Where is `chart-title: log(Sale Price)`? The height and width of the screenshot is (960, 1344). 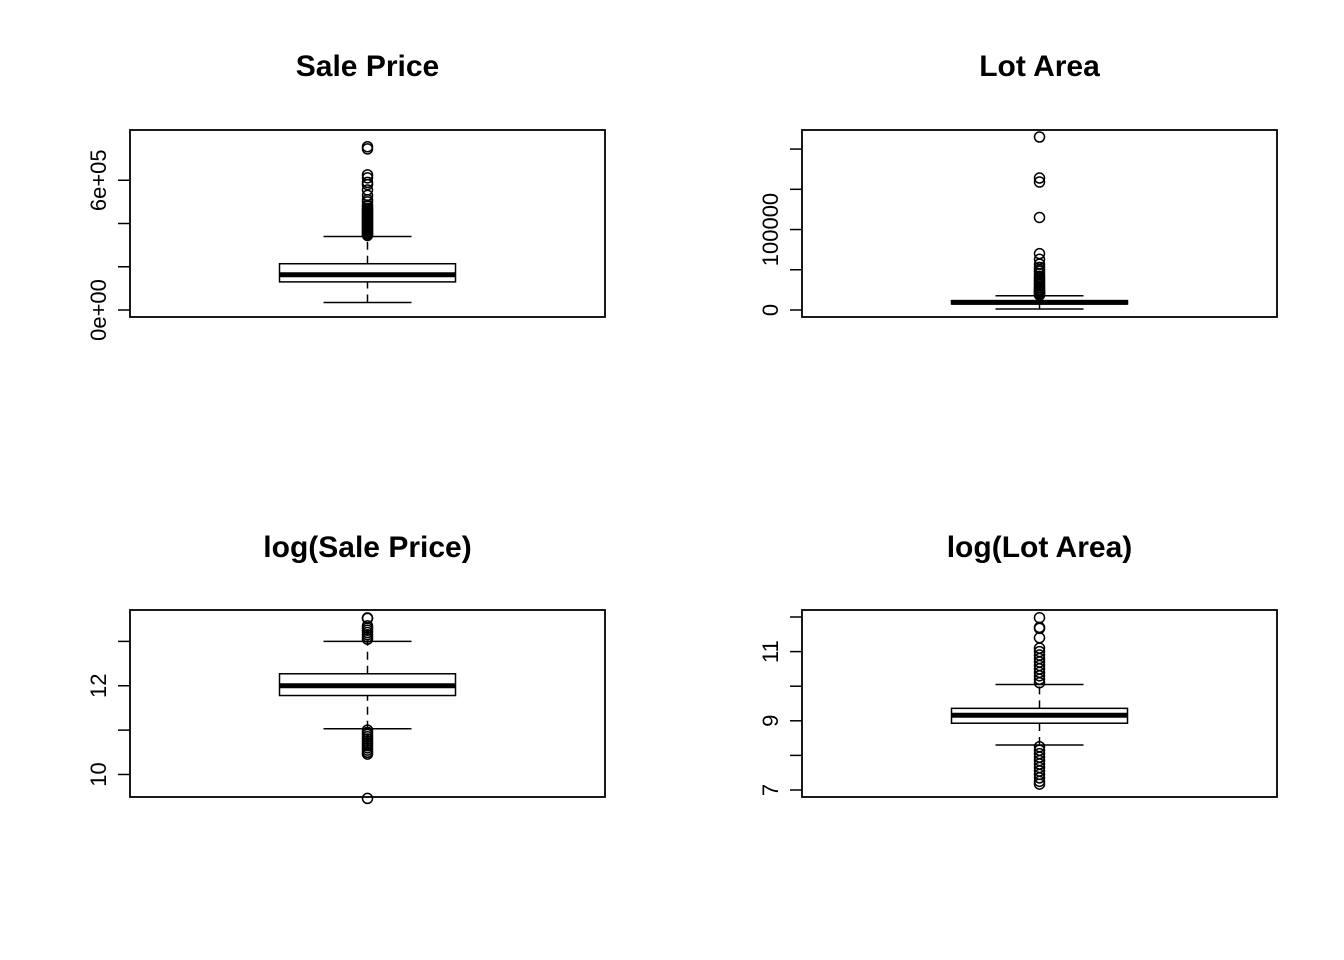
chart-title: log(Sale Price) is located at coordinates (367, 547).